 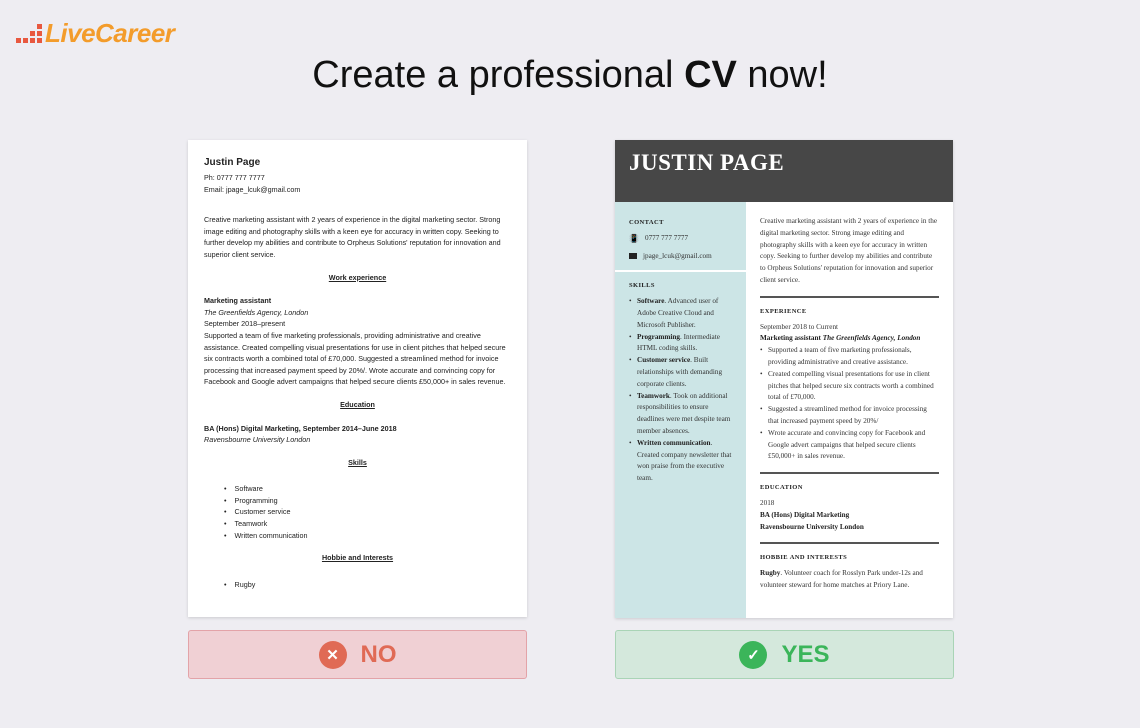 I want to click on section-heading: Education, so click(x=357, y=404).